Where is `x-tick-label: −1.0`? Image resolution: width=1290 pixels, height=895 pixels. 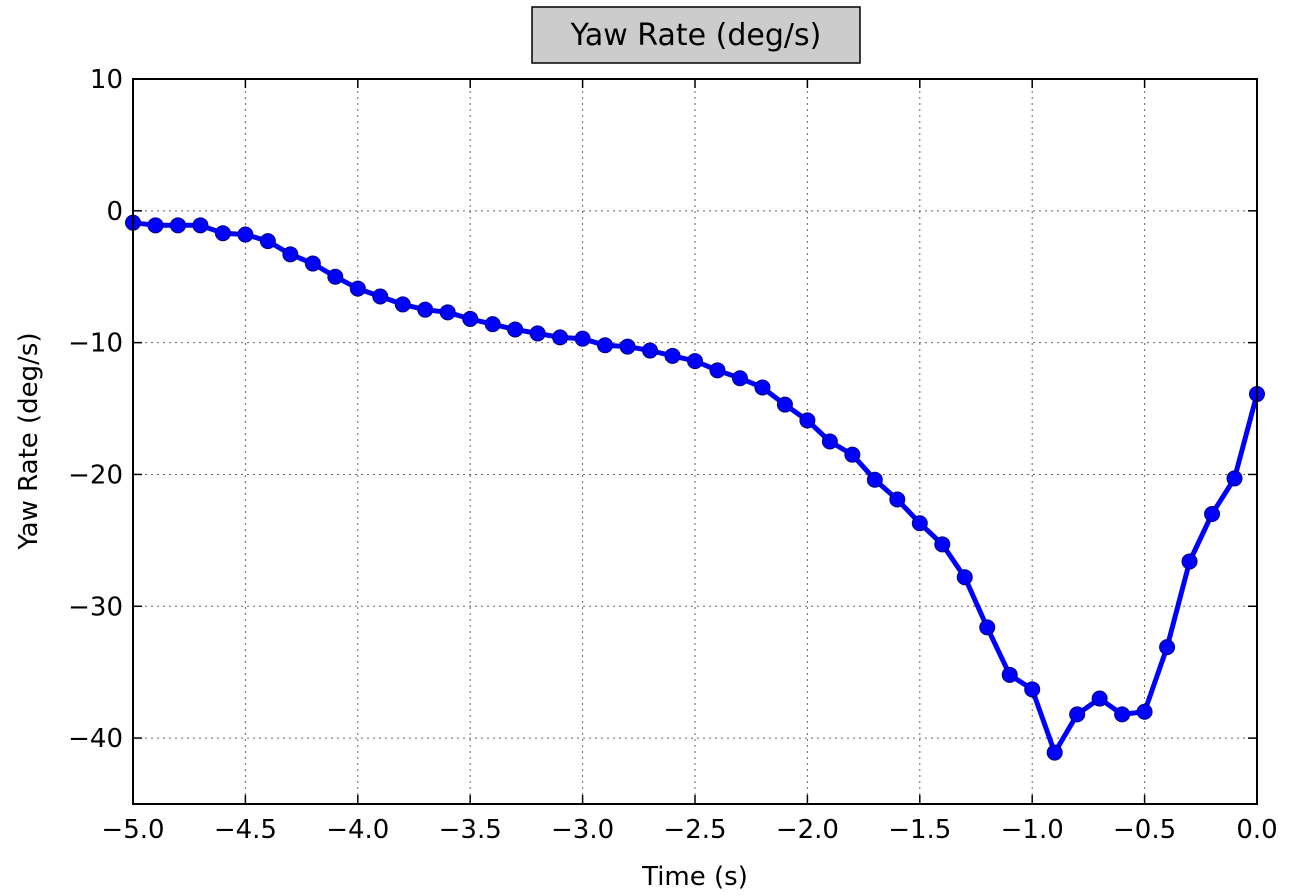 x-tick-label: −1.0 is located at coordinates (1032, 830).